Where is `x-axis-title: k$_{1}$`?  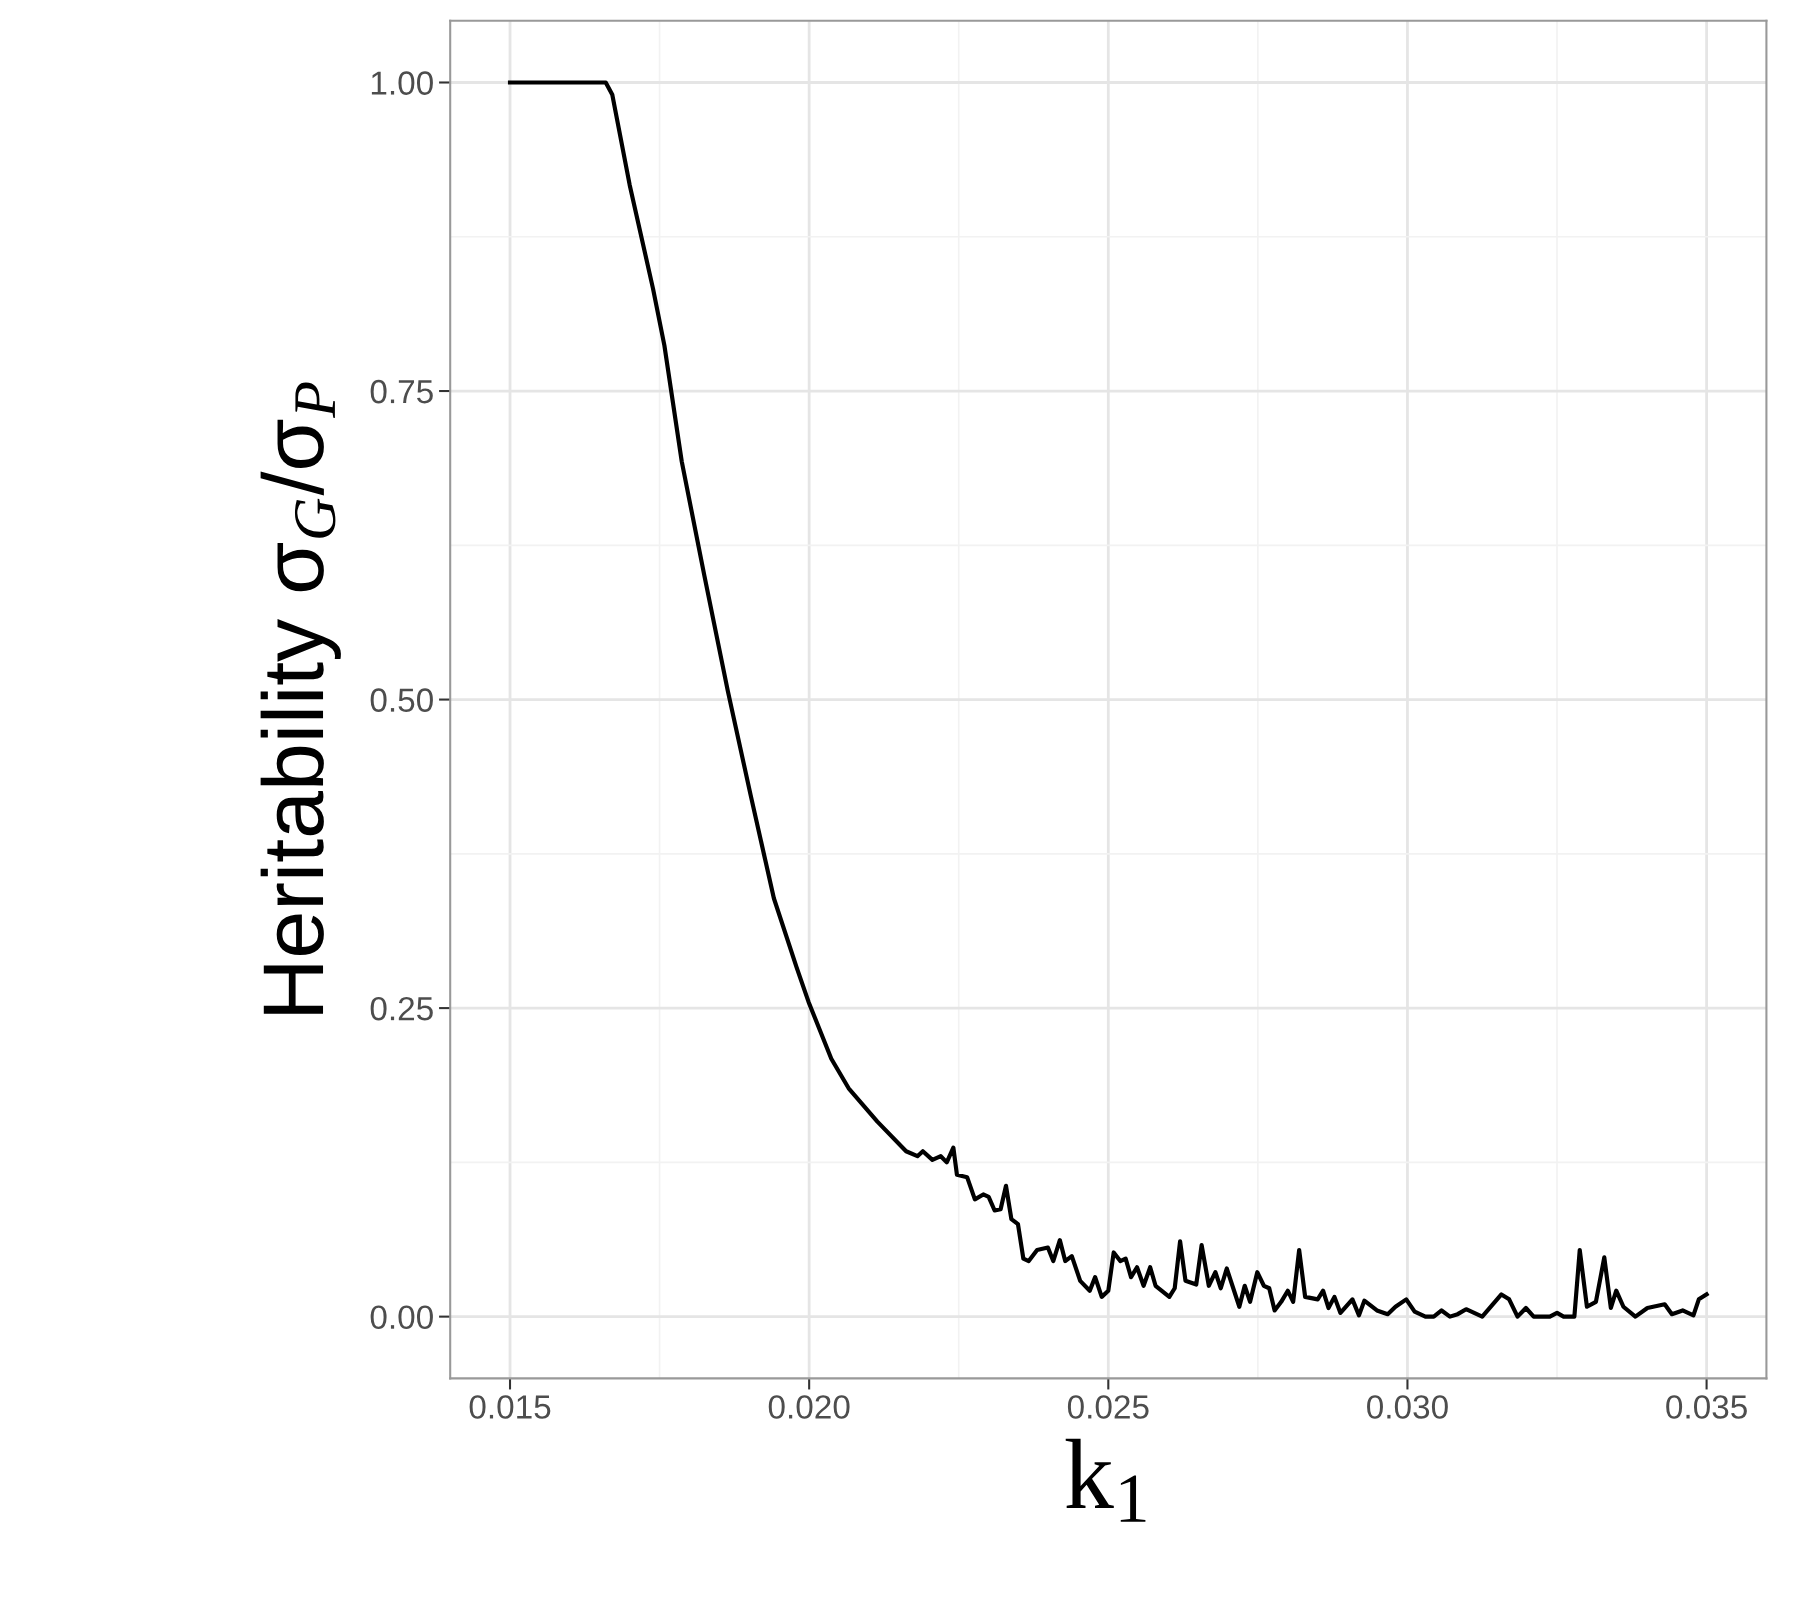 x-axis-title: k$_{1}$ is located at coordinates (1105, 1480).